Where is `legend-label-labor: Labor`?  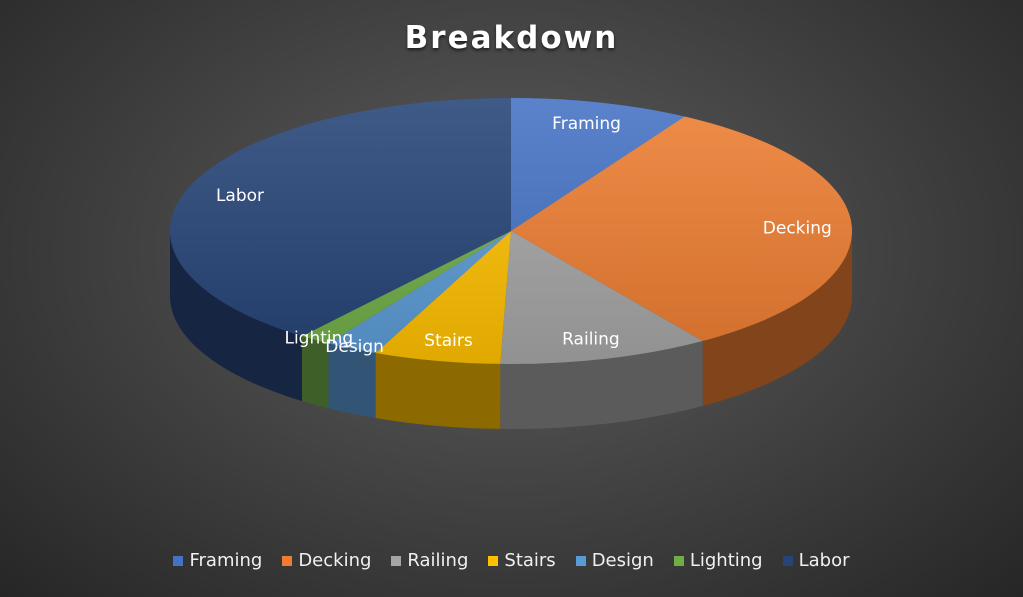 legend-label-labor: Labor is located at coordinates (824, 560).